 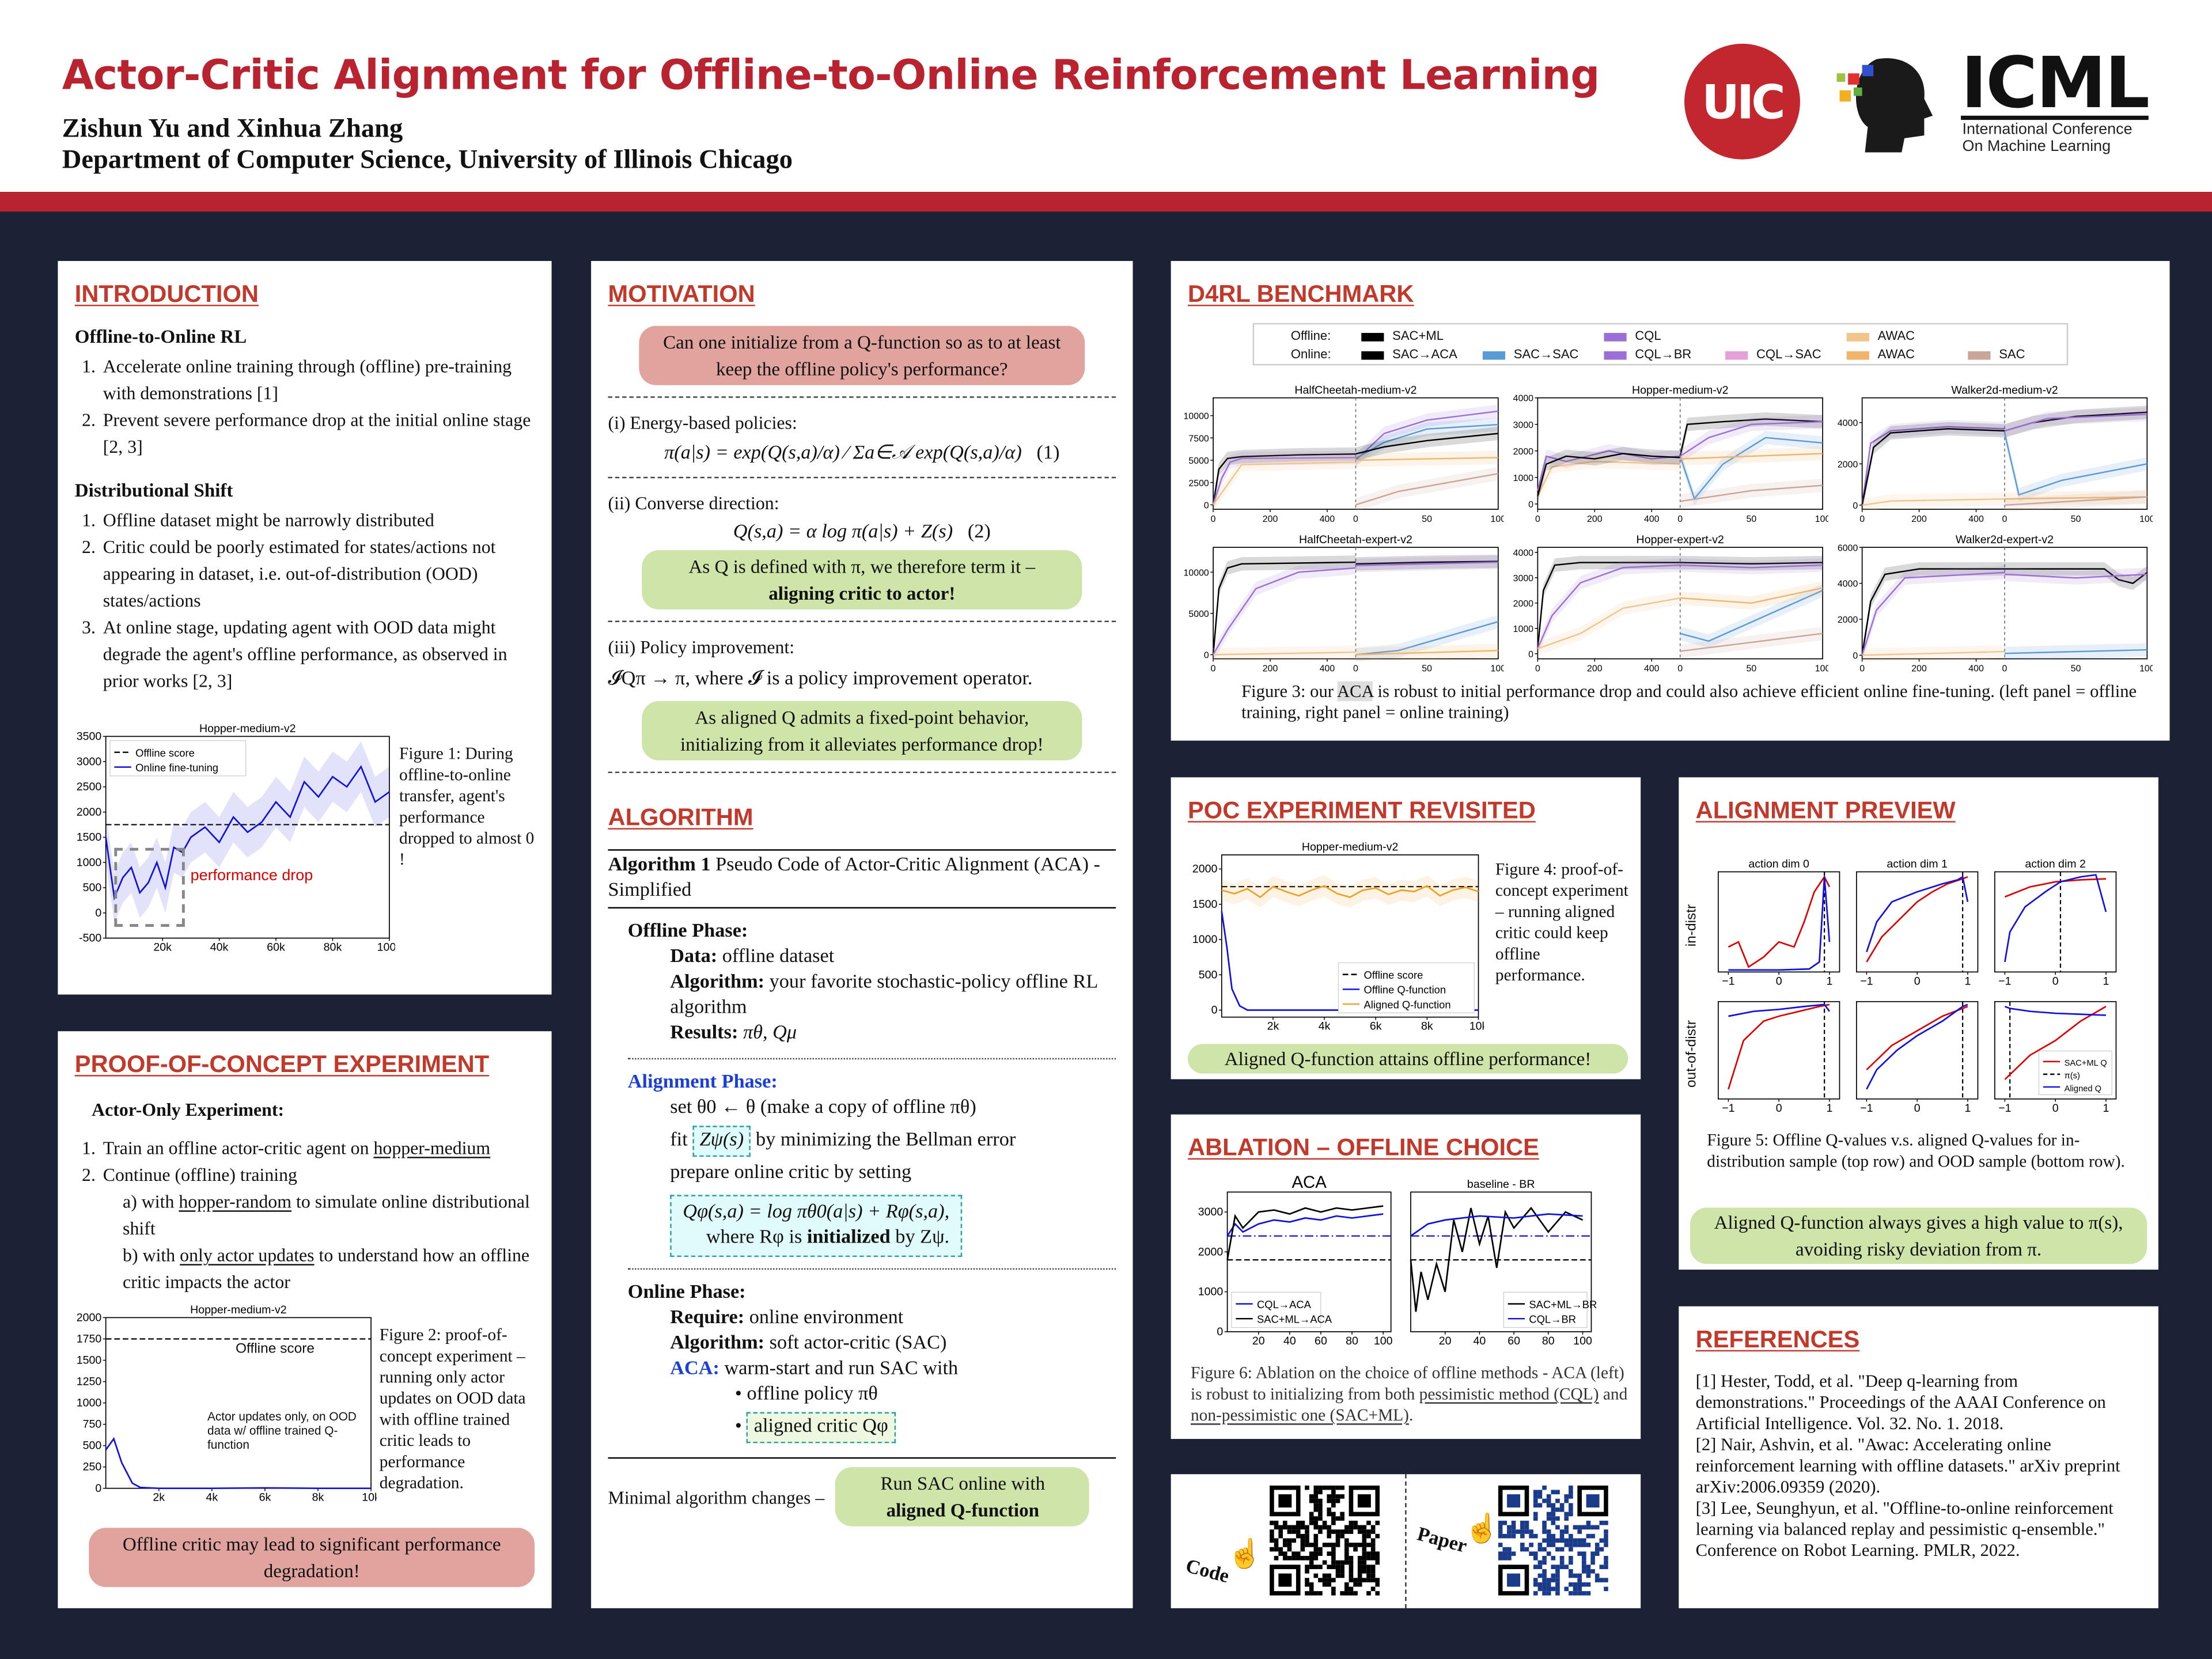 I want to click on legend-entry: SAC→ACA, so click(x=1409, y=354).